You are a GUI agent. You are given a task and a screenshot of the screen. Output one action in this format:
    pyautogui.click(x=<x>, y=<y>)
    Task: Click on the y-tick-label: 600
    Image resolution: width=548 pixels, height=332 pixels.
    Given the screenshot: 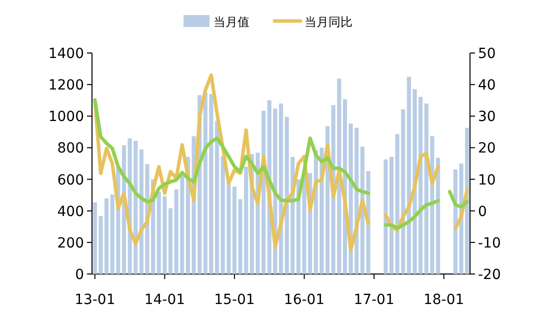 What is the action you would take?
    pyautogui.click(x=70, y=180)
    